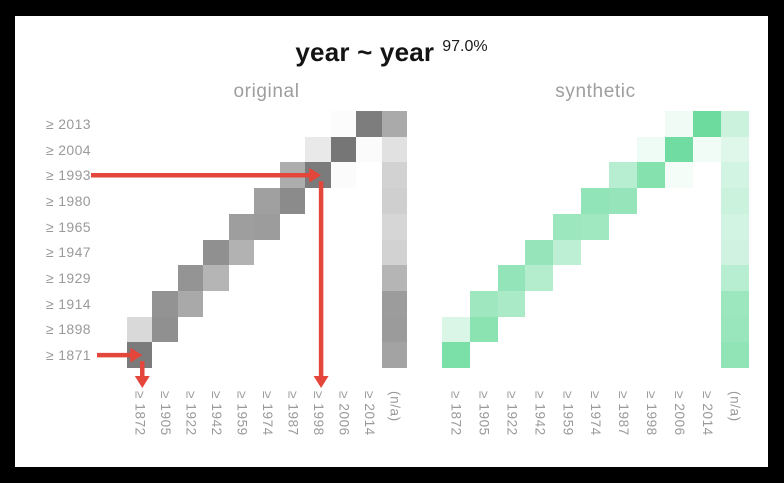 The image size is (784, 483). Describe the element at coordinates (266, 91) in the screenshot. I see `panel-label-original: original` at that location.